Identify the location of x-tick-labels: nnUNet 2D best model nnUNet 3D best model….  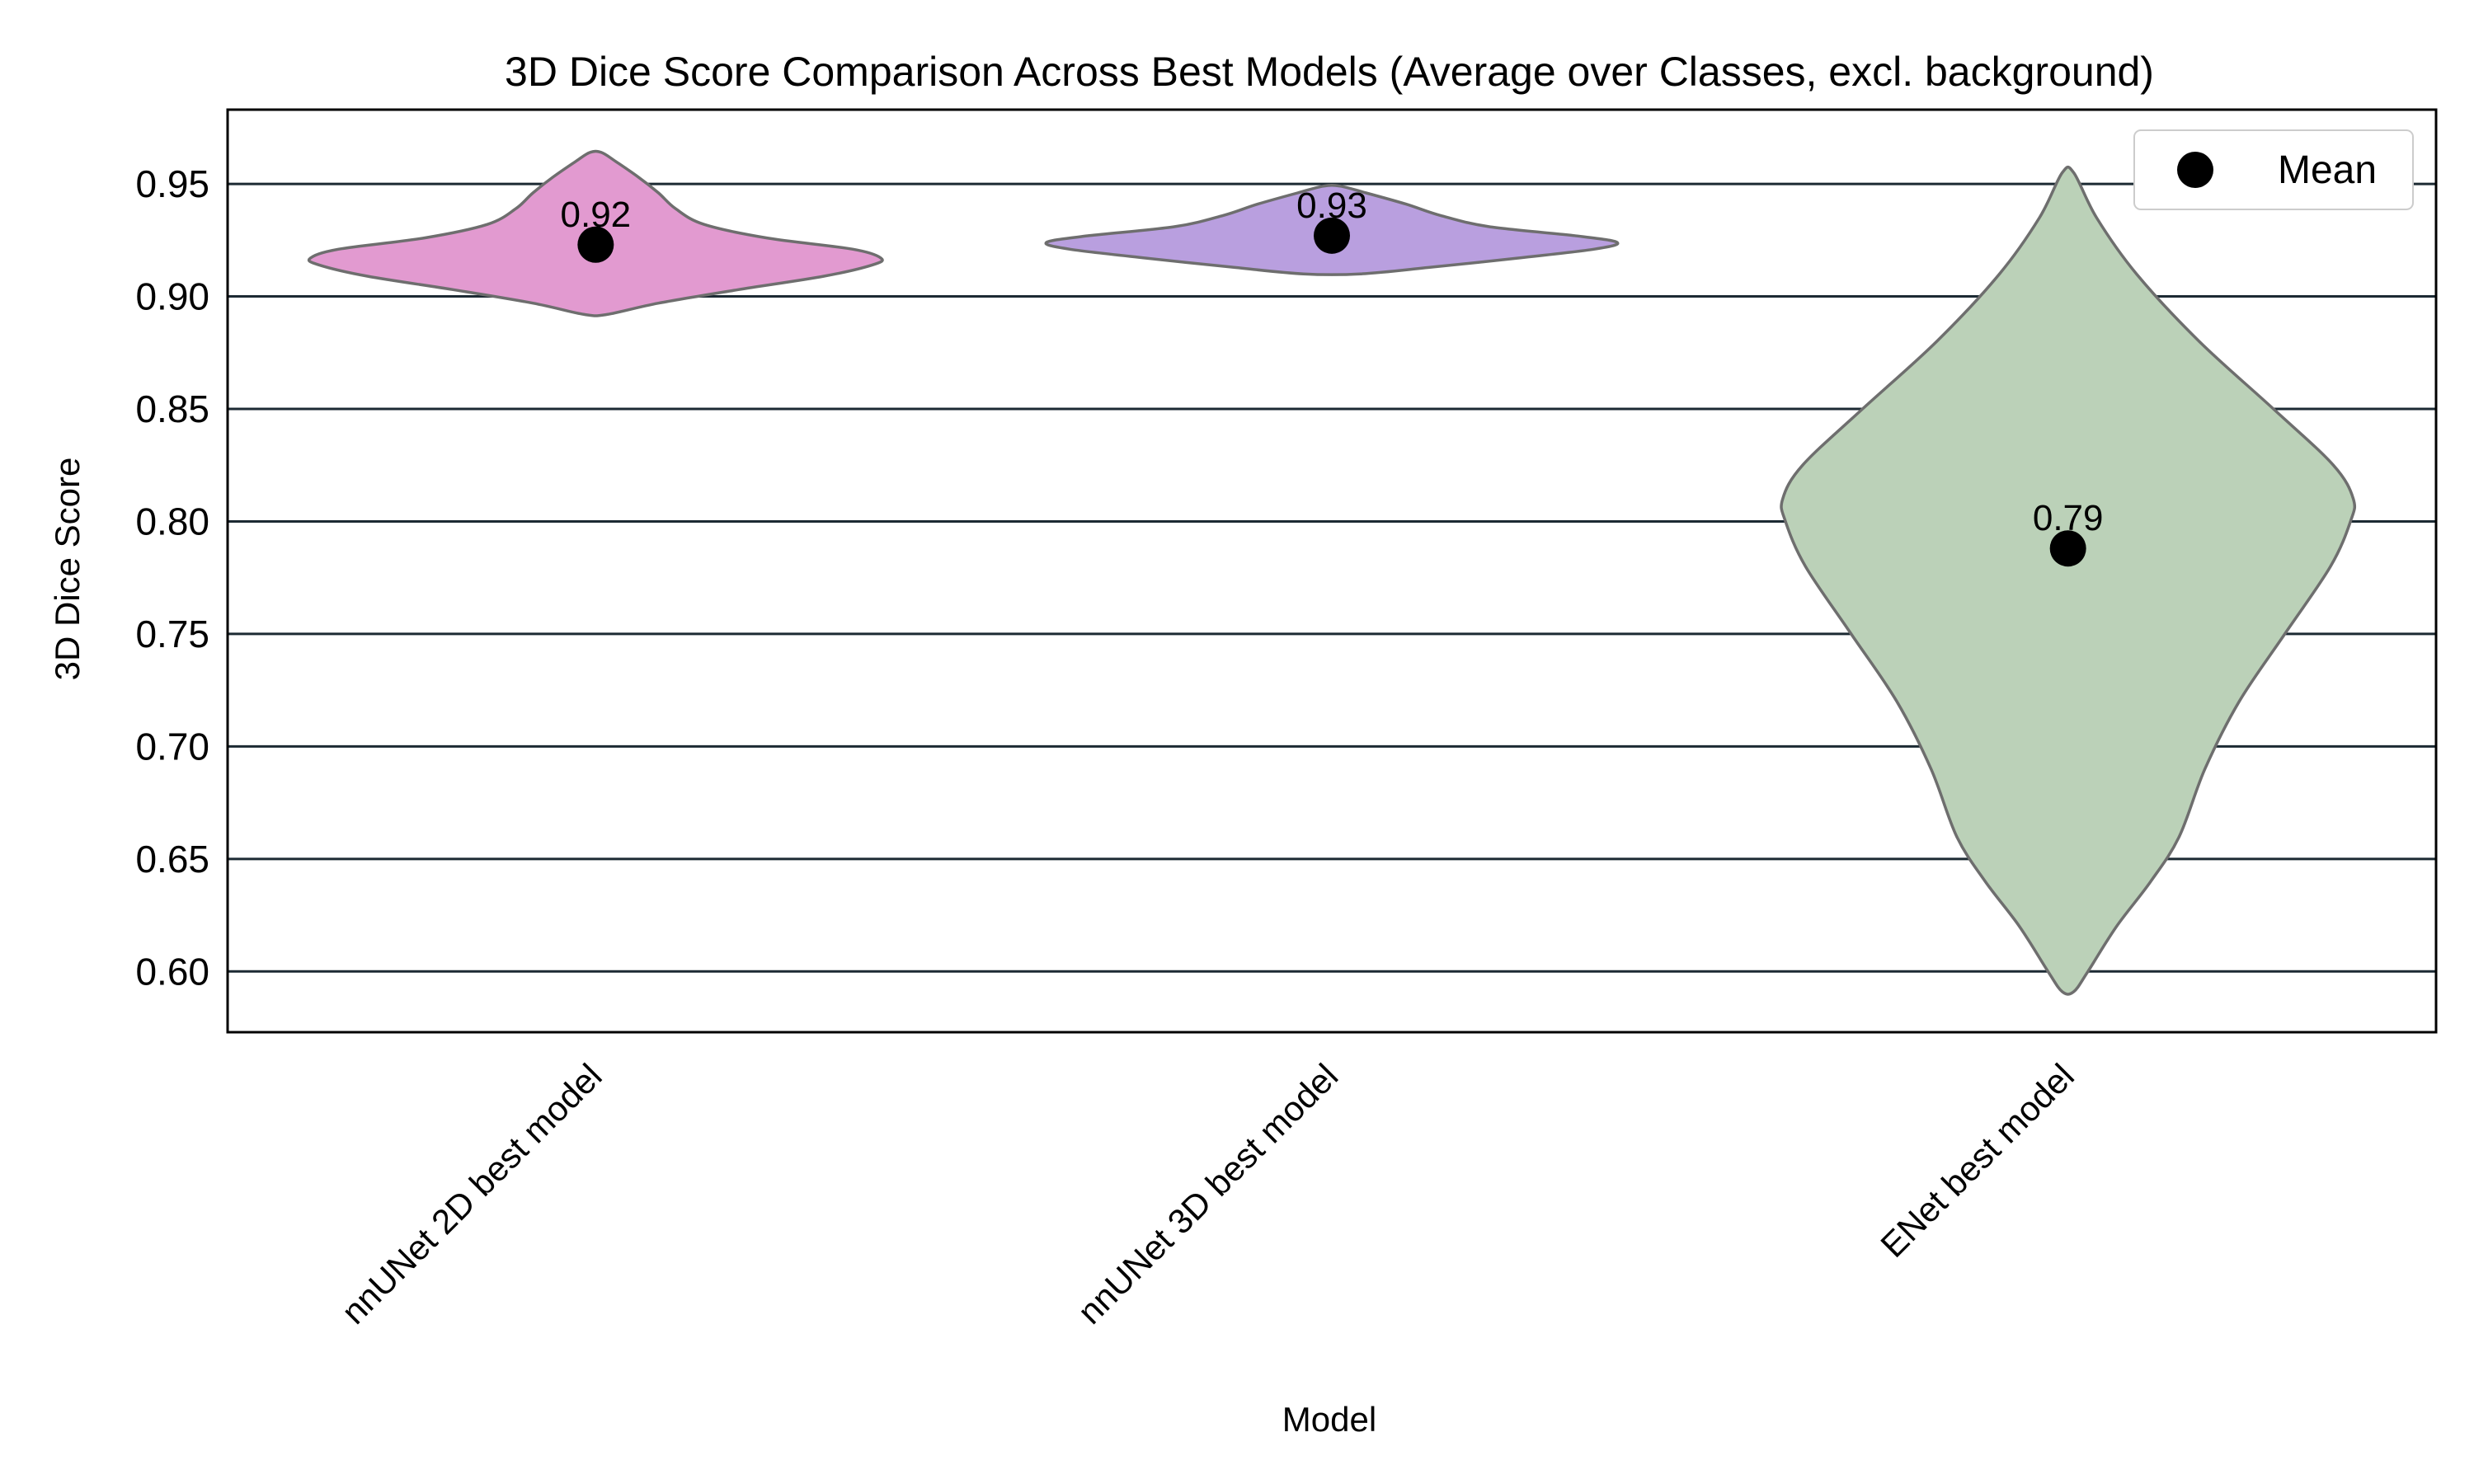
(1207, 1193).